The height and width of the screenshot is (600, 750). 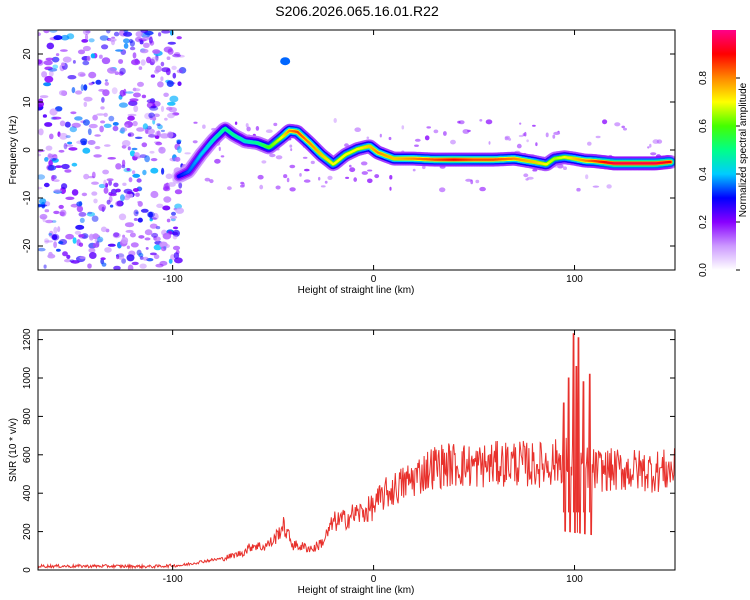 What do you see at coordinates (574, 579) in the screenshot?
I see `x-tick-label: 100` at bounding box center [574, 579].